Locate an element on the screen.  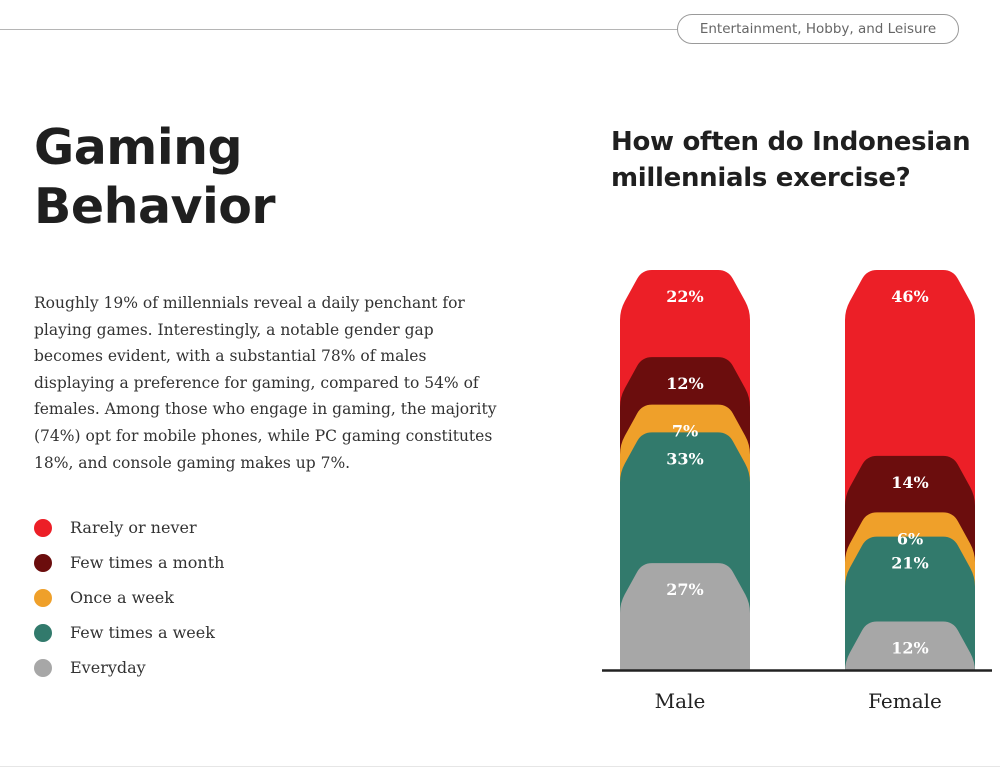
data-label: 6% is located at coordinates (910, 538).